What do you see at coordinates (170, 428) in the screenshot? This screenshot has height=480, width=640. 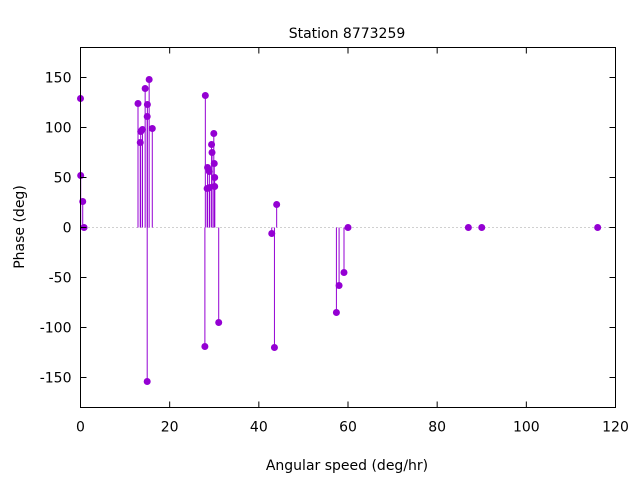 I see `x-tick-label: 20` at bounding box center [170, 428].